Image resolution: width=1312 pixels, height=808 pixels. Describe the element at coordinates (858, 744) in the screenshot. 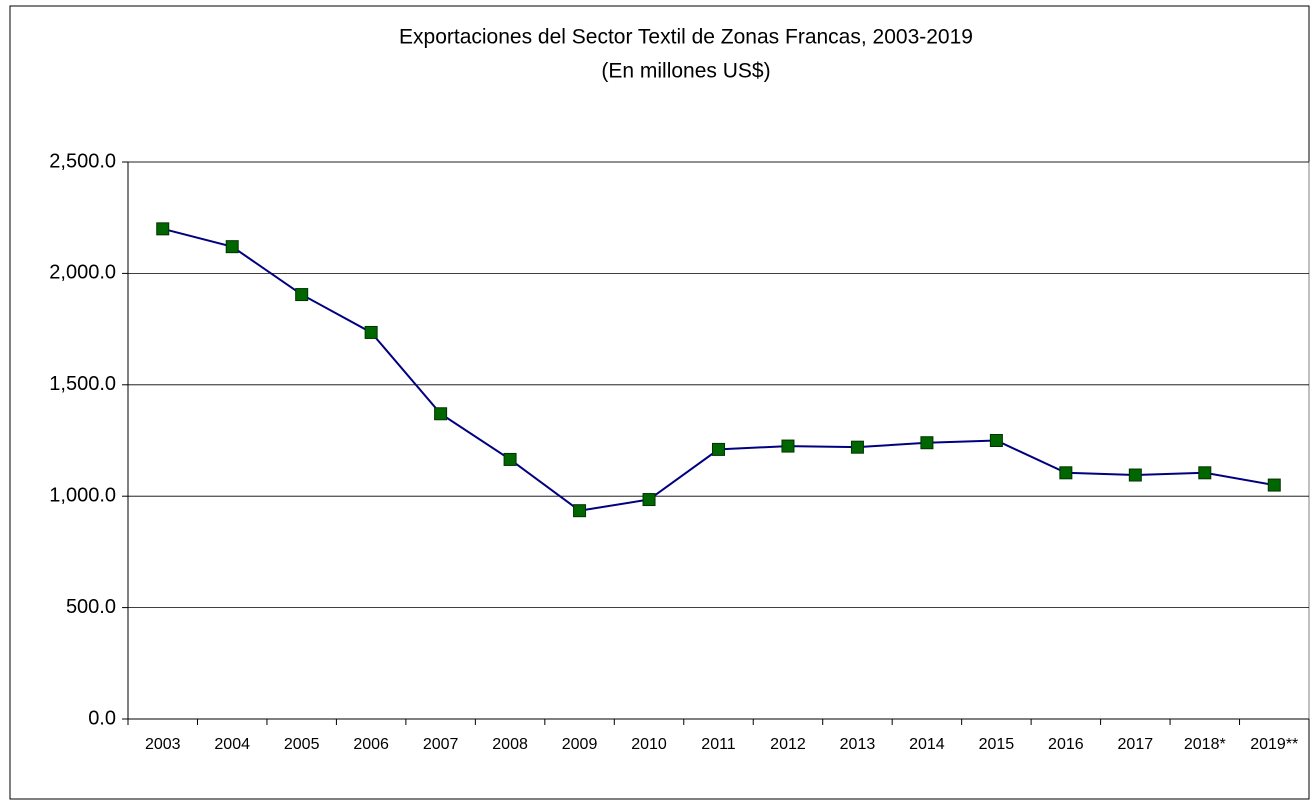

I see `x-tick-label: 2013` at that location.